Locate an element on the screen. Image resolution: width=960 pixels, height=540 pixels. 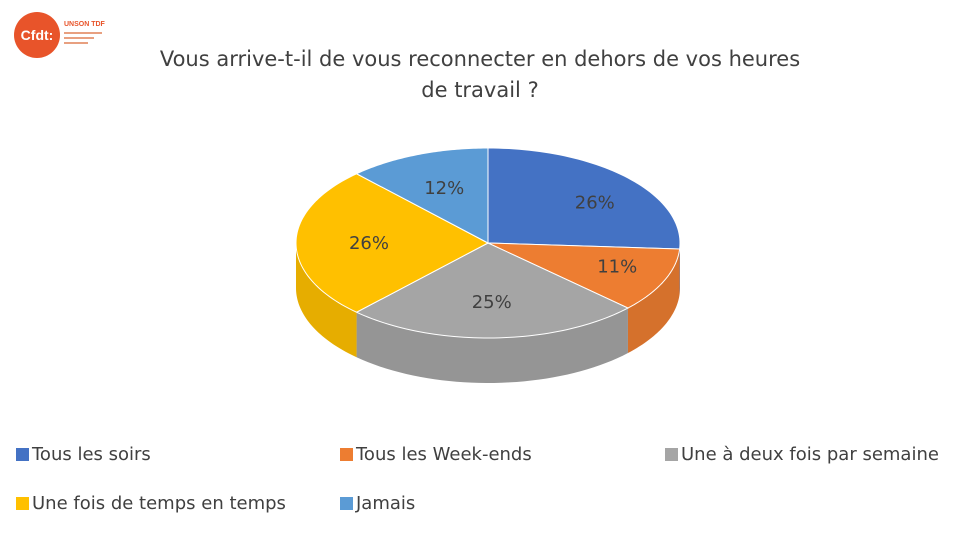
pie-data-label-4: 12% is located at coordinates (444, 188).